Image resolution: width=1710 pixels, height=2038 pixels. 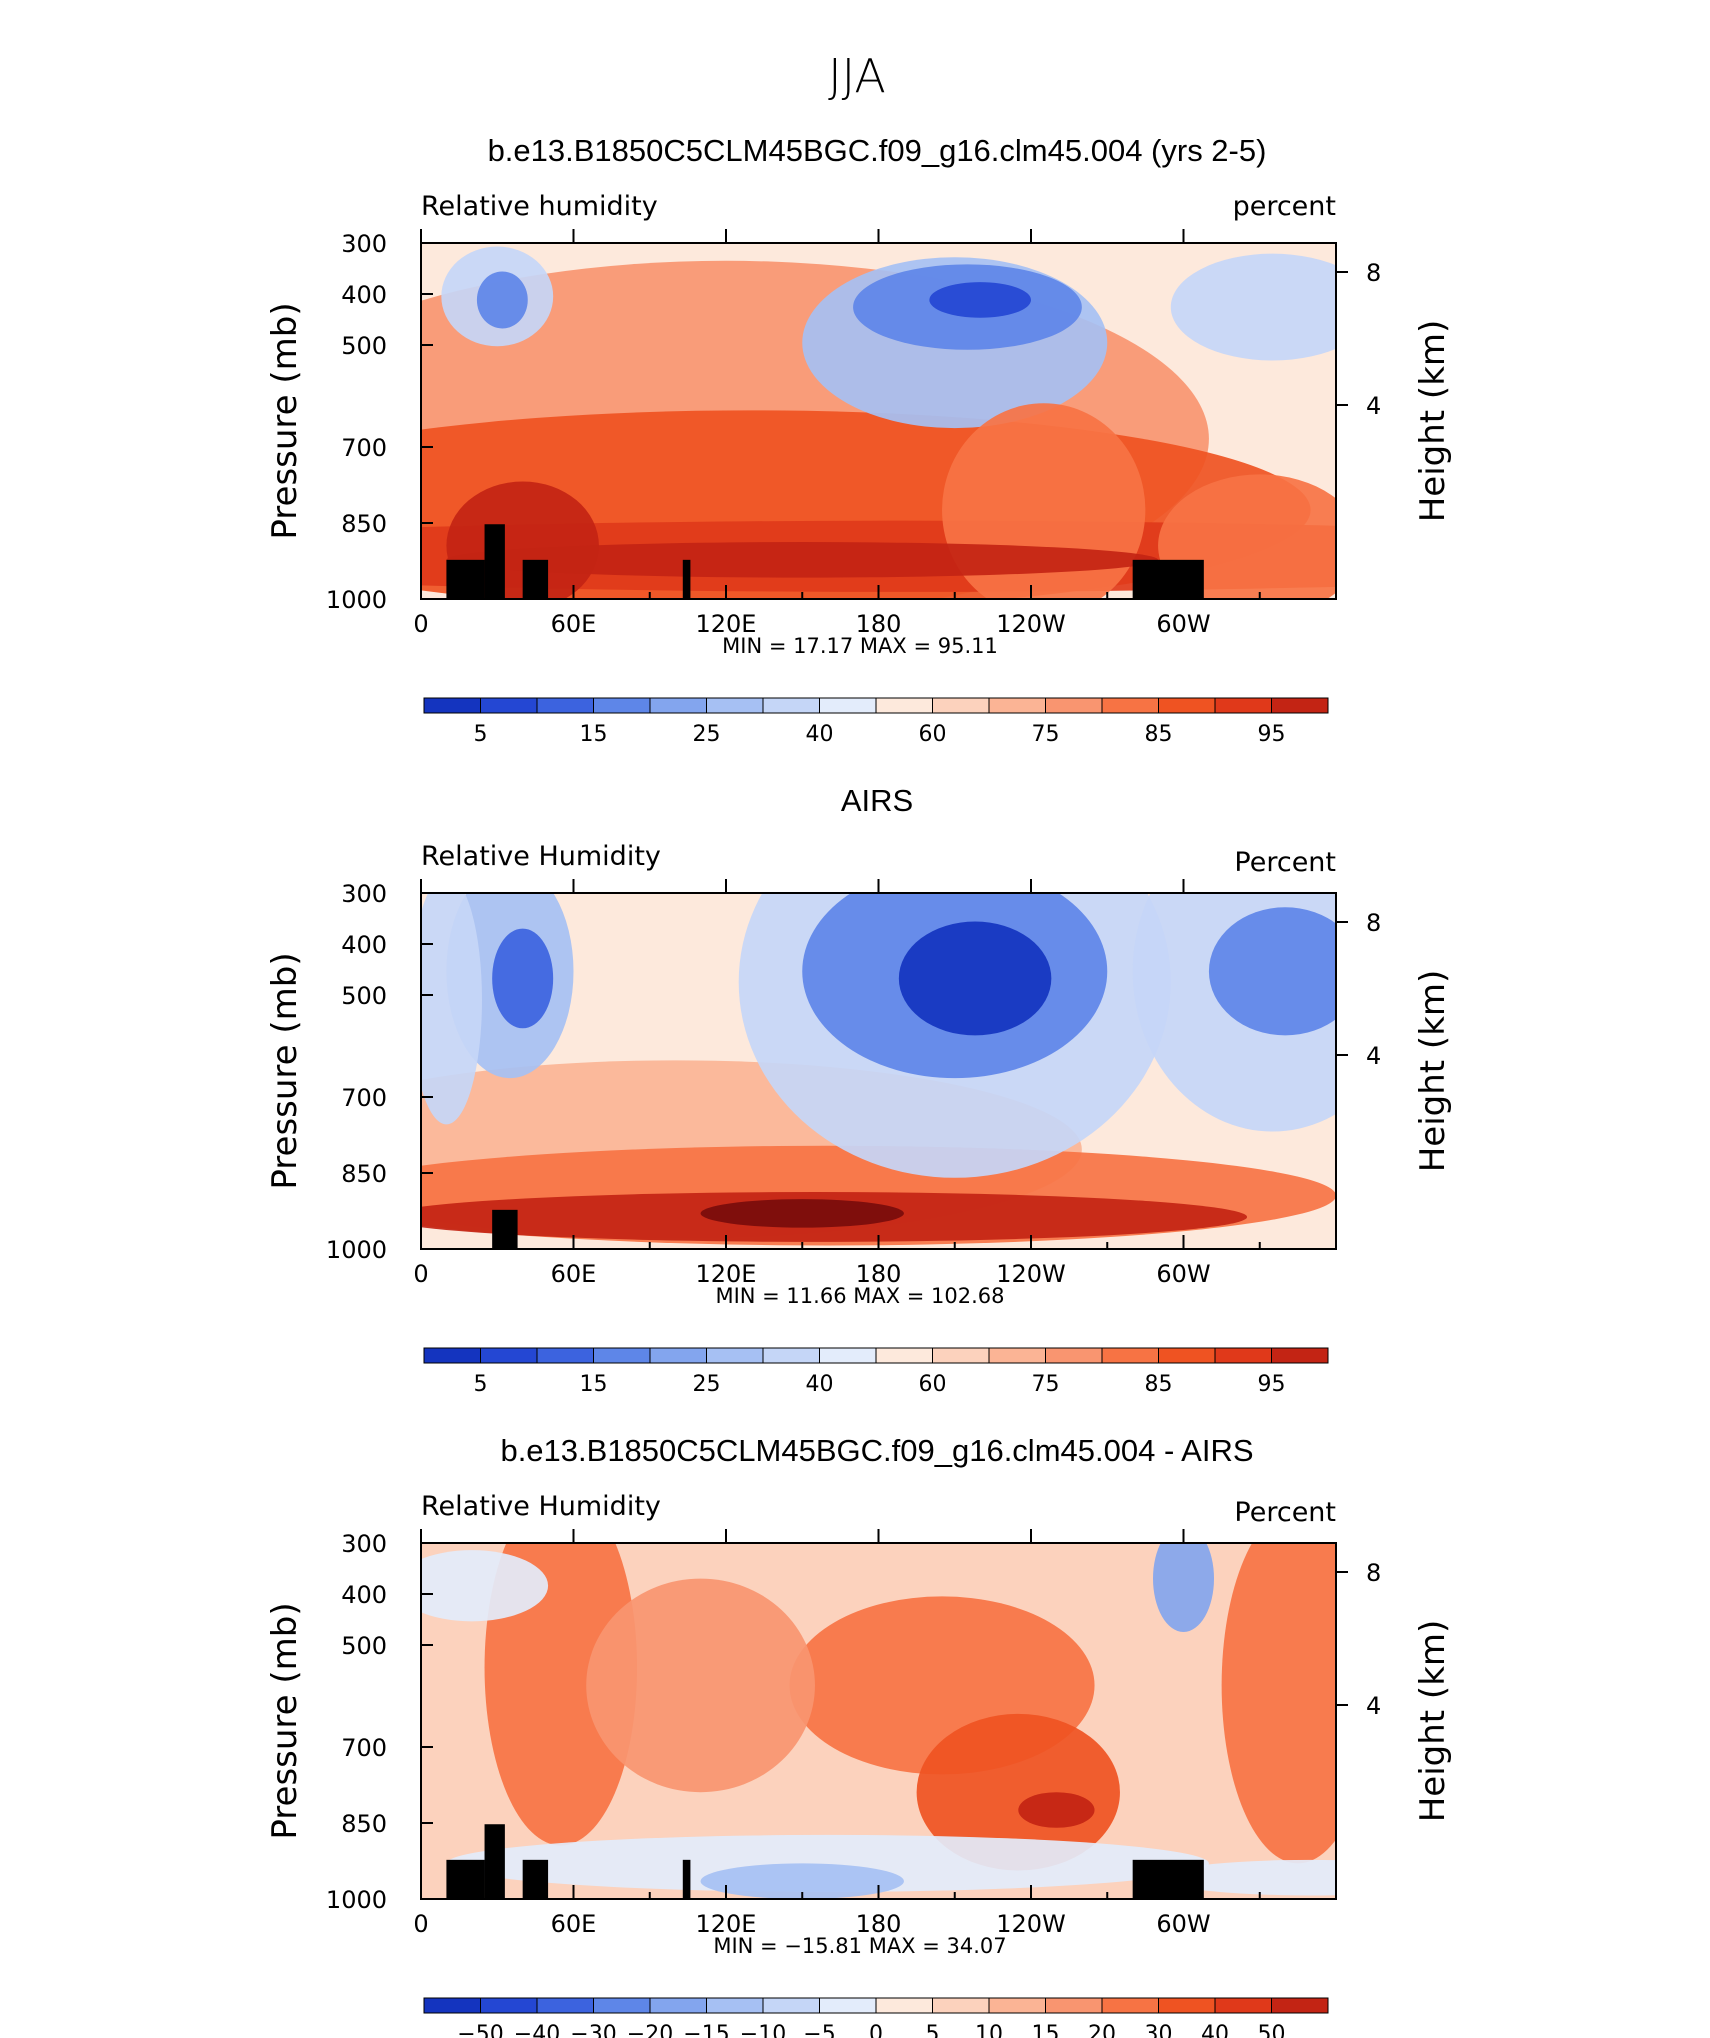 What do you see at coordinates (1433, 1071) in the screenshot?
I see `y-right-axis-label: Height (km)` at bounding box center [1433, 1071].